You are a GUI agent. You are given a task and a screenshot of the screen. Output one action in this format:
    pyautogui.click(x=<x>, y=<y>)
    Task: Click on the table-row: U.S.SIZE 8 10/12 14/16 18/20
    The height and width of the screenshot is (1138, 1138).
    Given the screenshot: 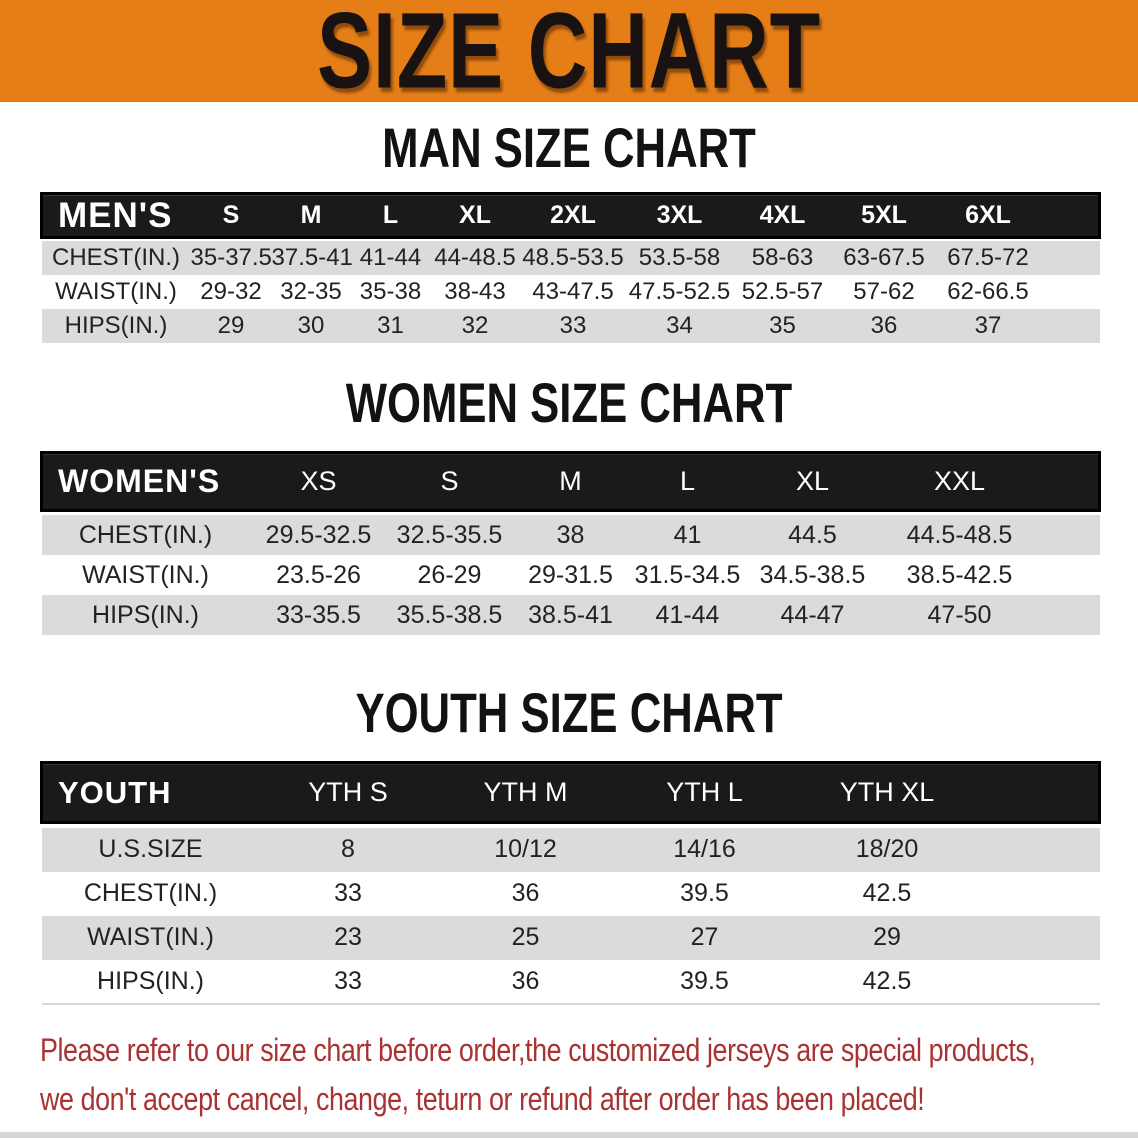 What is the action you would take?
    pyautogui.click(x=570, y=849)
    